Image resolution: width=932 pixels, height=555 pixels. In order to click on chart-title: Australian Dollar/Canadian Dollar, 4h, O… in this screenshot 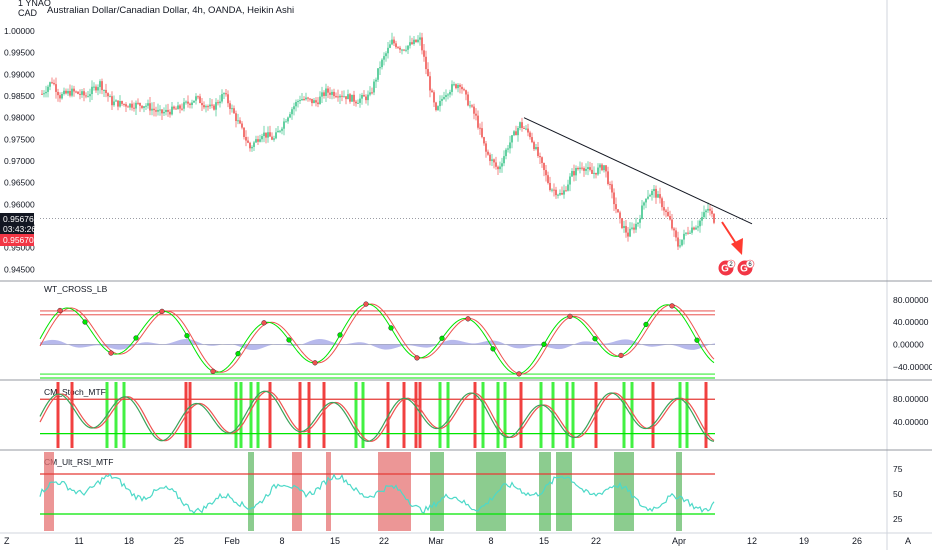, I will do `click(170, 10)`.